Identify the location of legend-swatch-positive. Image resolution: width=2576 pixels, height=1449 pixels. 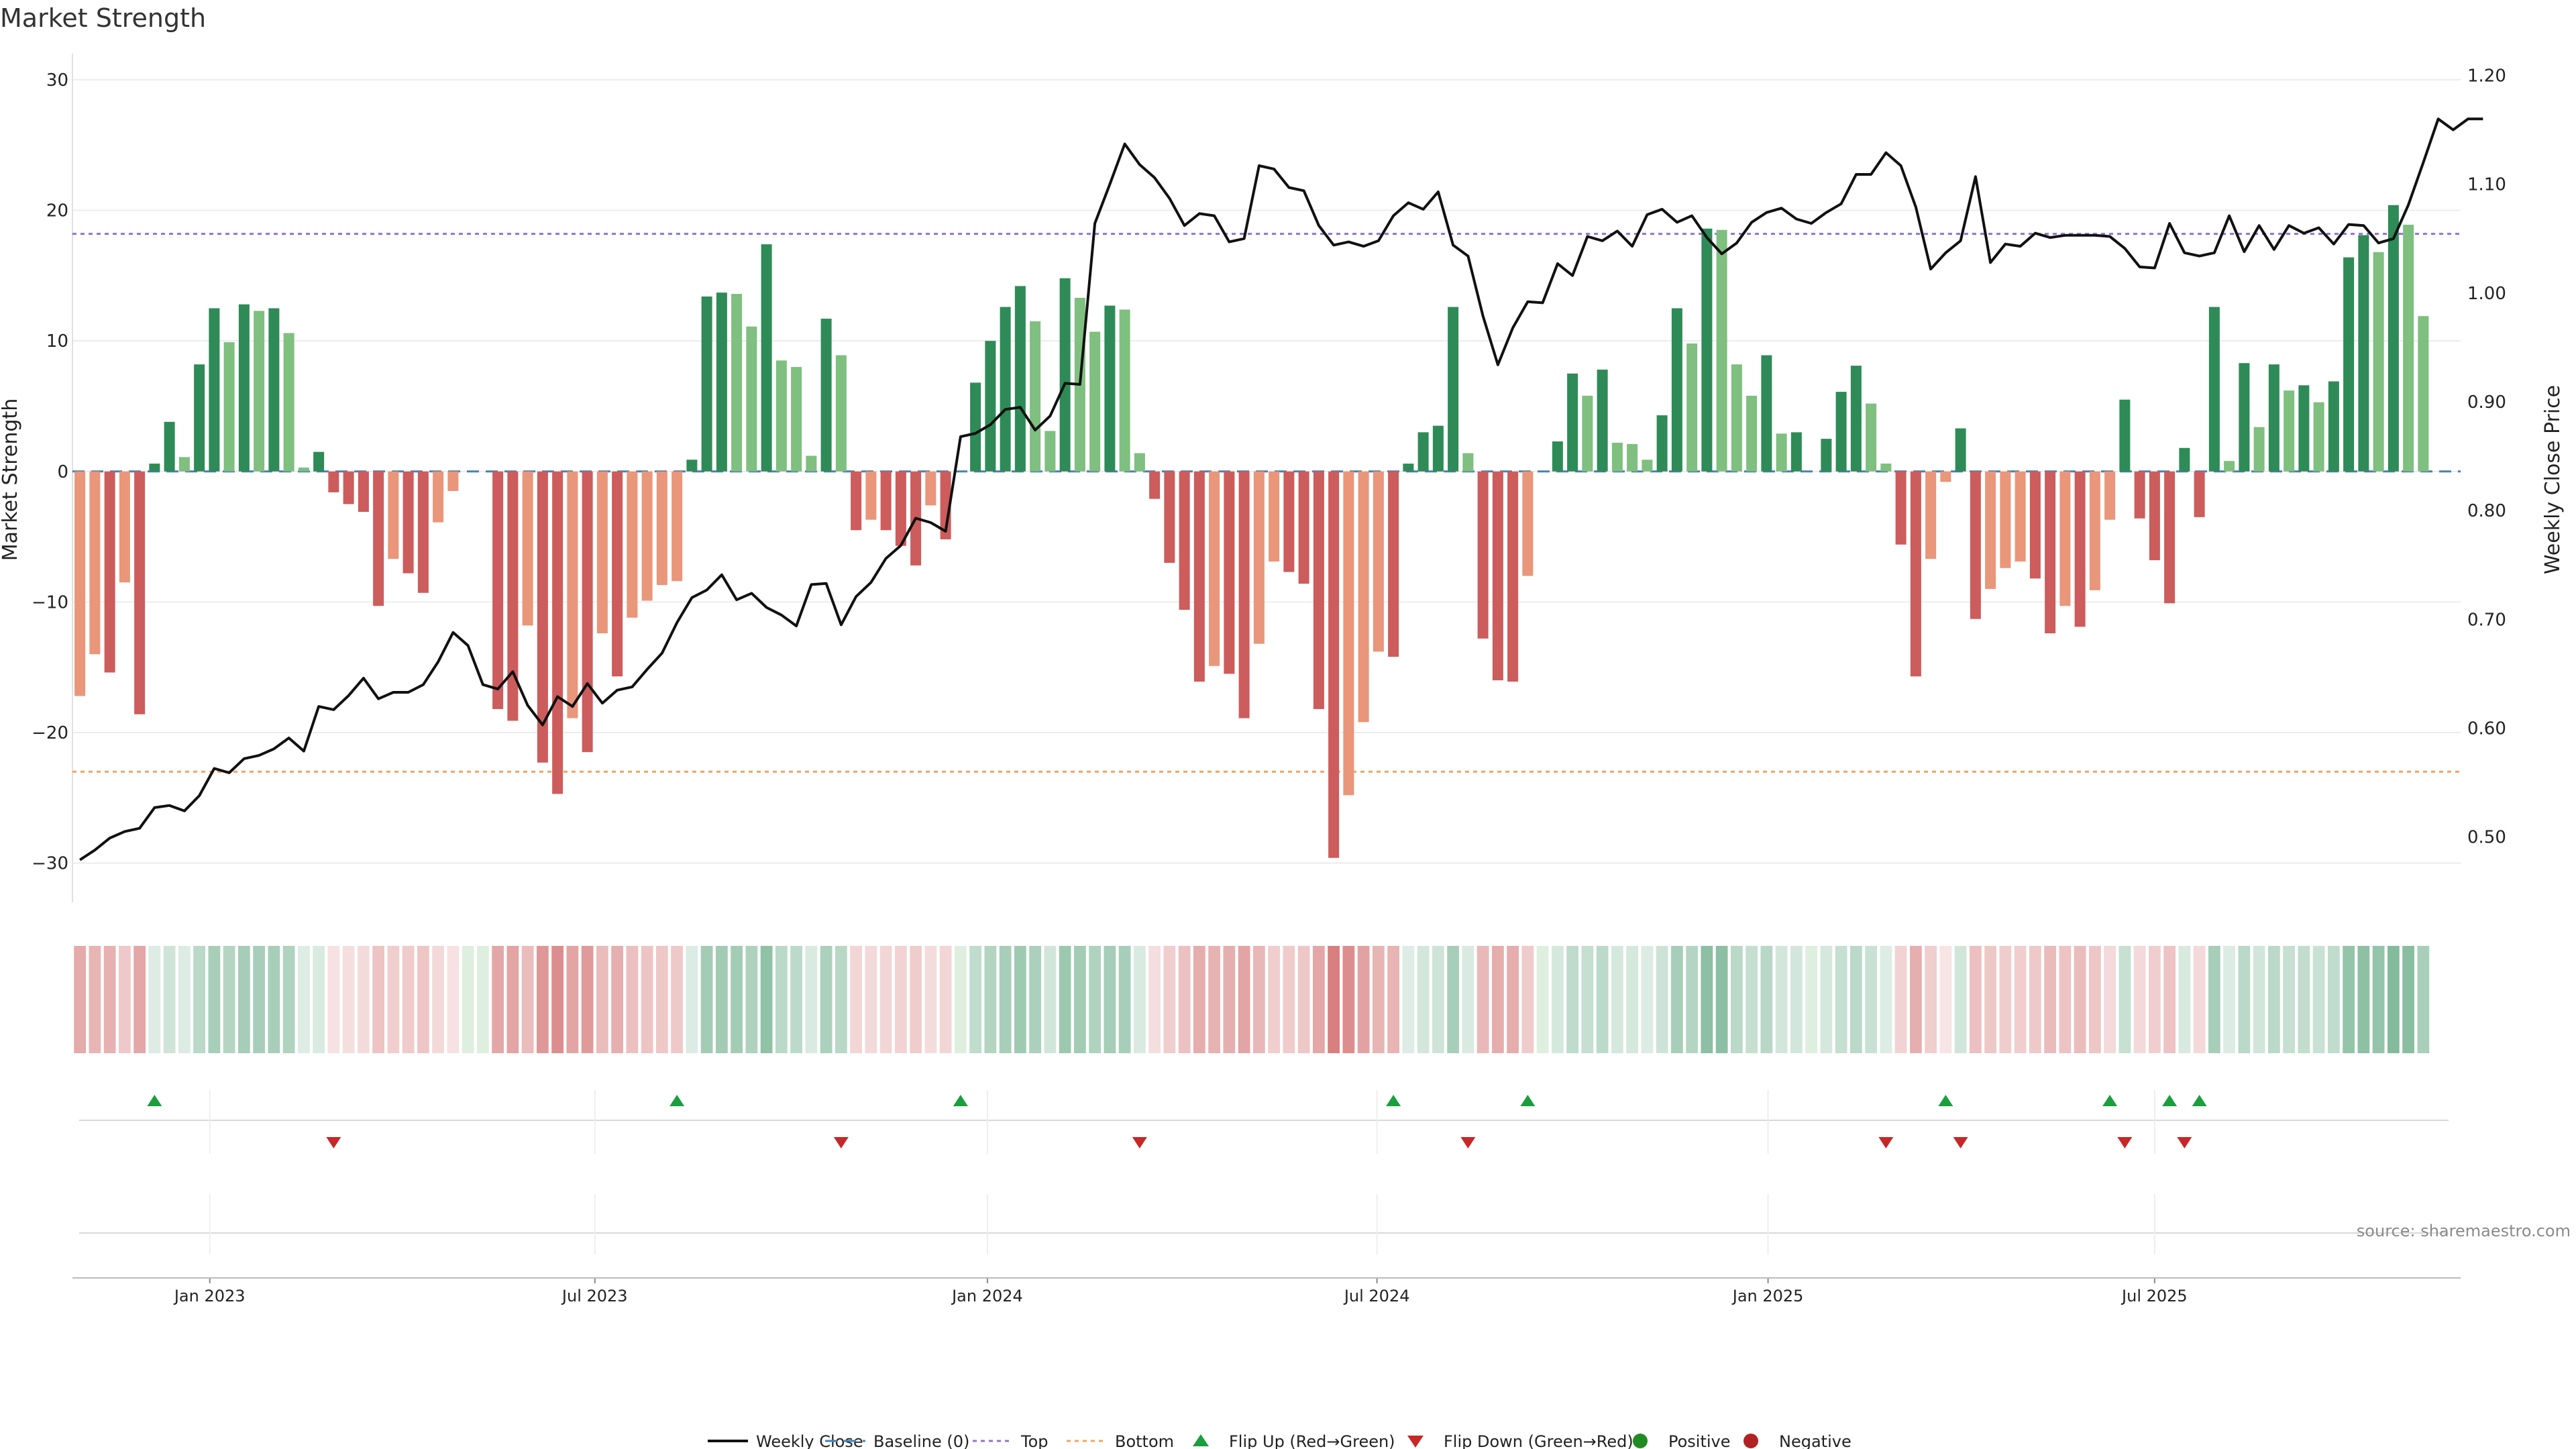
(1640, 1441).